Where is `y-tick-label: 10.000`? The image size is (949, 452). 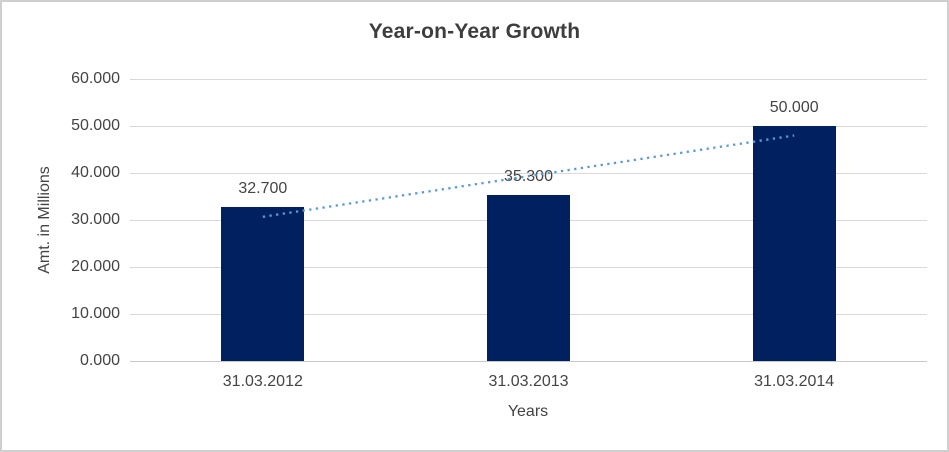 y-tick-label: 10.000 is located at coordinates (95, 313).